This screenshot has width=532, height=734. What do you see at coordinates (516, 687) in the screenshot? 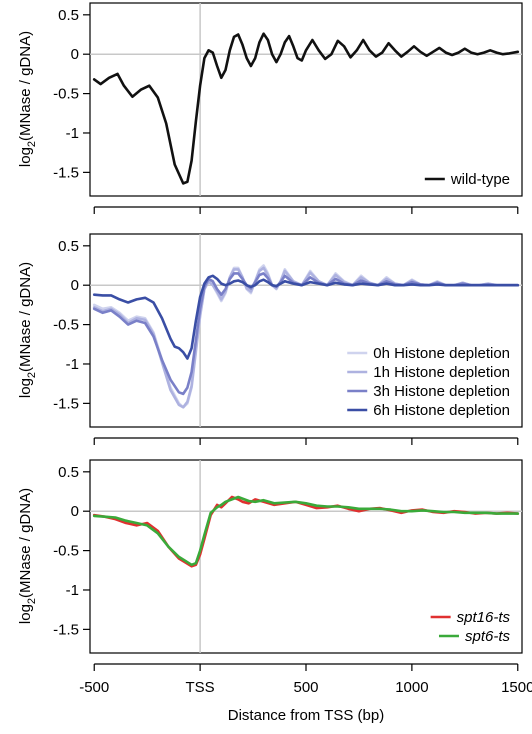
I see `x-tick-label: 1500` at bounding box center [516, 687].